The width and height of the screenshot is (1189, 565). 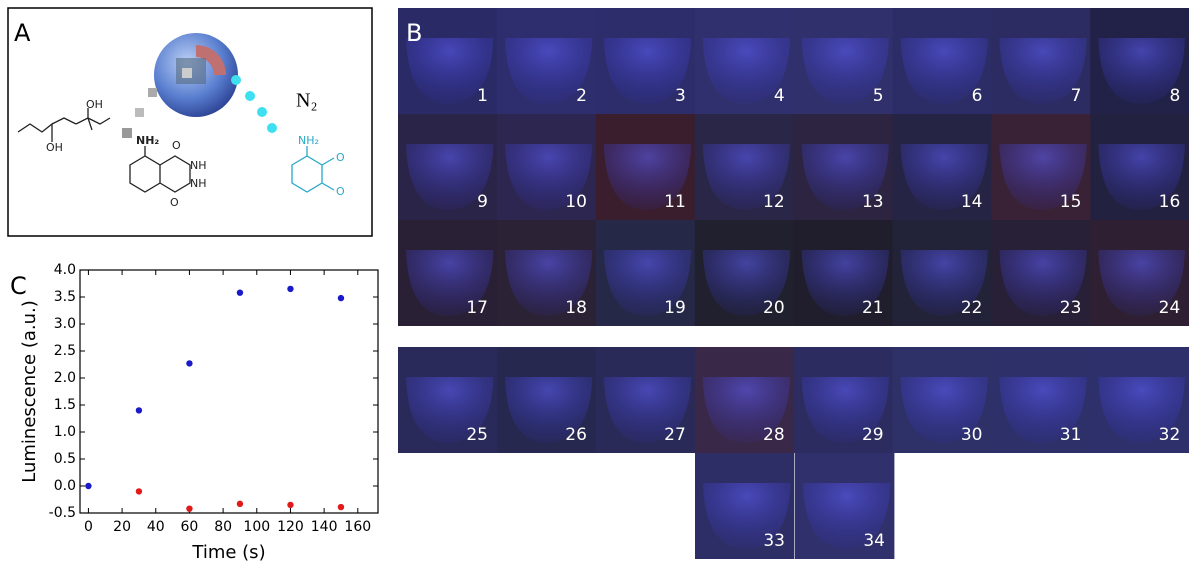 What do you see at coordinates (873, 435) in the screenshot?
I see `tile-label: 29` at bounding box center [873, 435].